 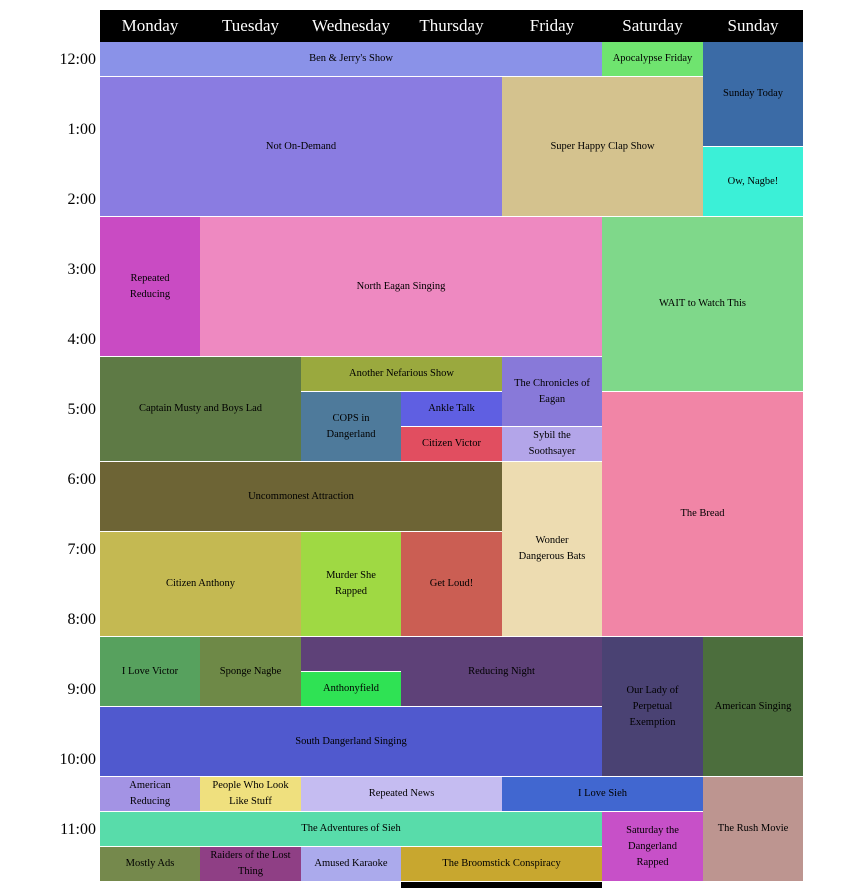 I want to click on time-label-11-00: 11:00, so click(x=78, y=829).